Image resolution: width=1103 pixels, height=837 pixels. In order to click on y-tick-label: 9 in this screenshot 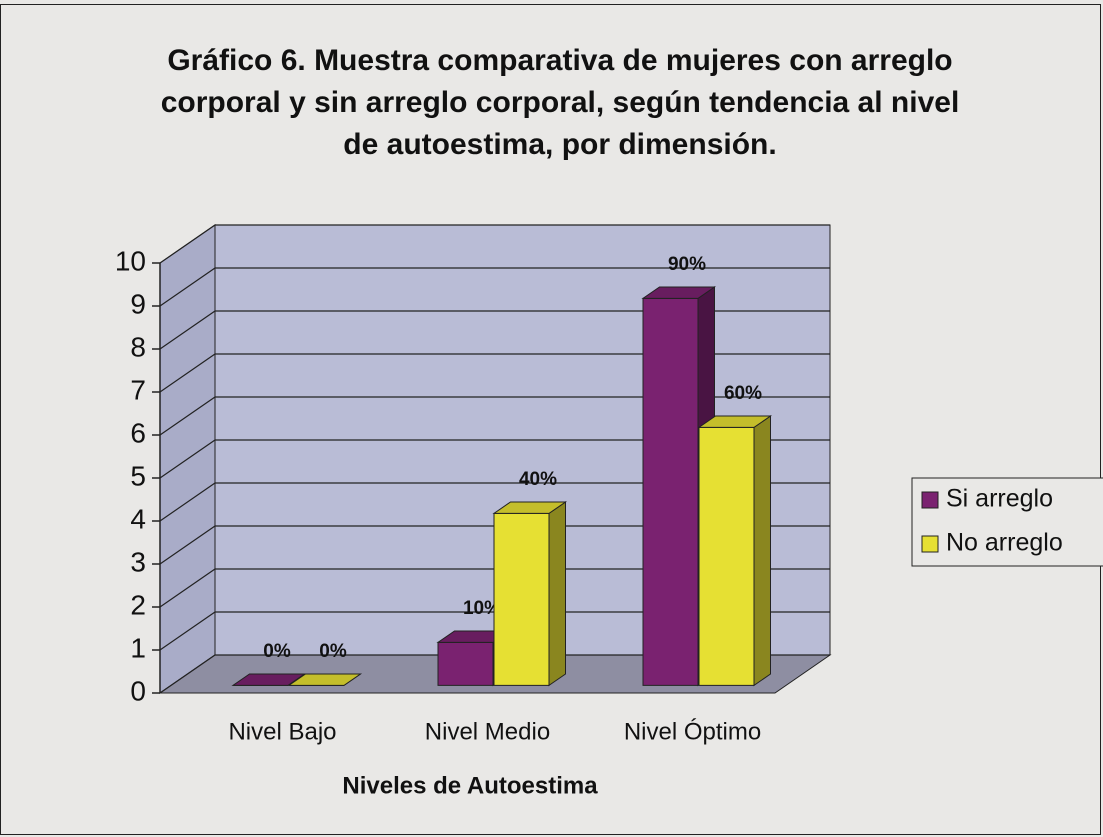, I will do `click(138, 303)`.